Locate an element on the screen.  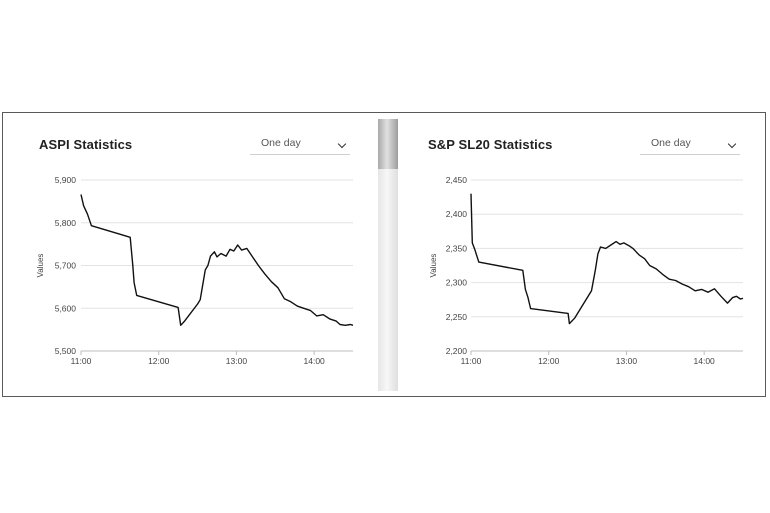
y-tick-label: 2,400 is located at coordinates (457, 214).